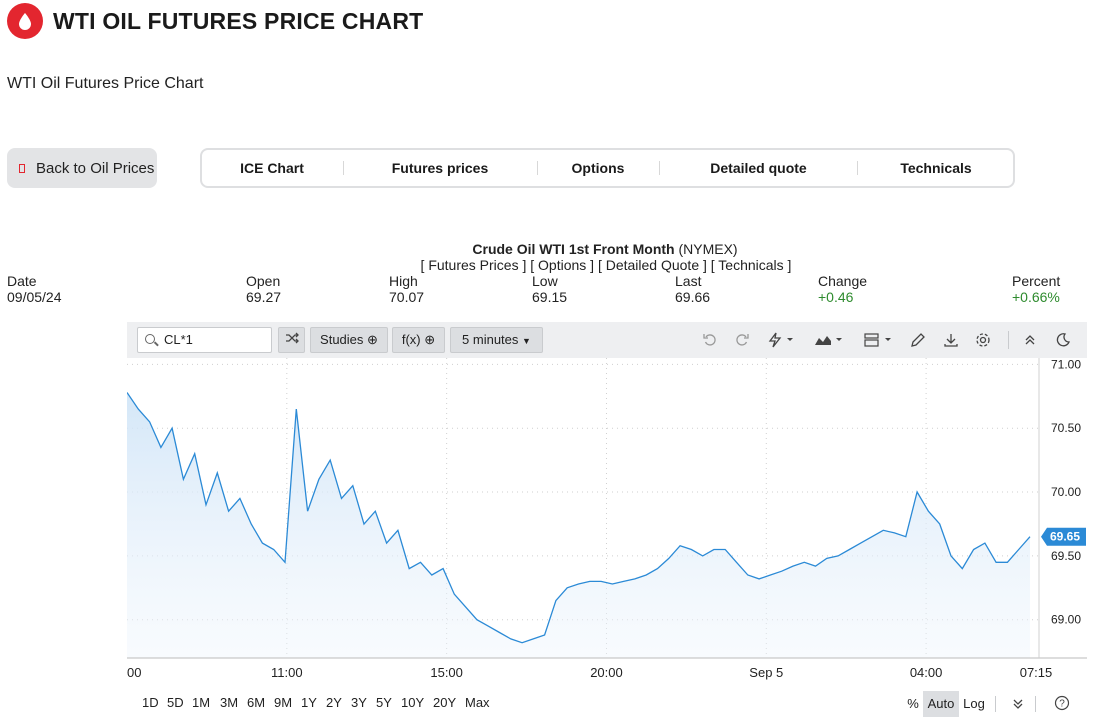 This screenshot has height=724, width=1093. Describe the element at coordinates (22, 281) in the screenshot. I see `quote-date-label: Date` at that location.